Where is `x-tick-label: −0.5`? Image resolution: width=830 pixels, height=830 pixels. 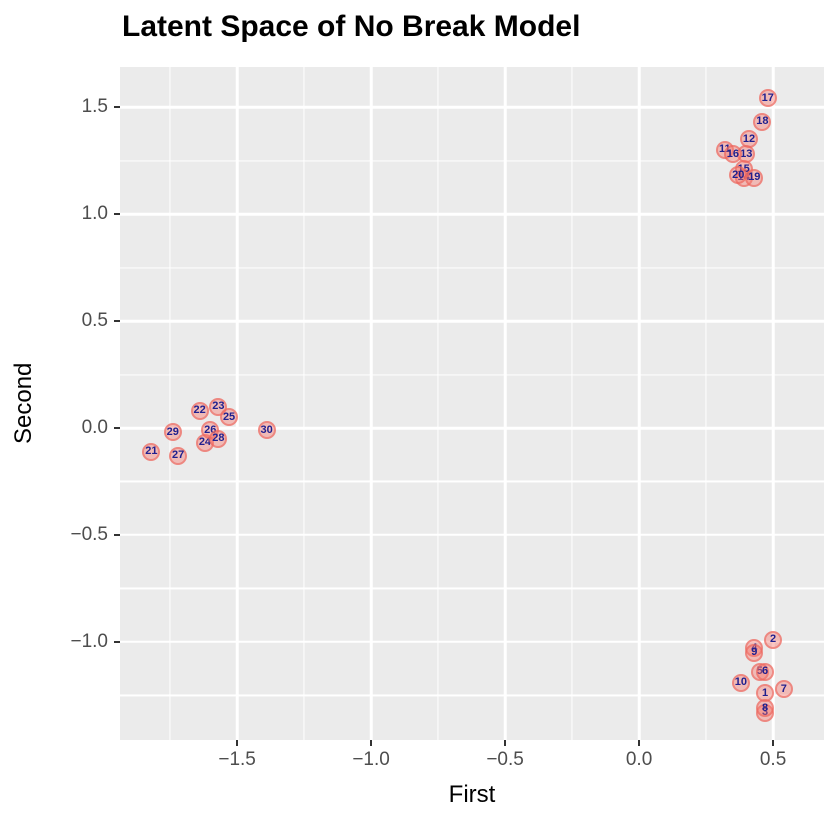
x-tick-label: −0.5 is located at coordinates (505, 759).